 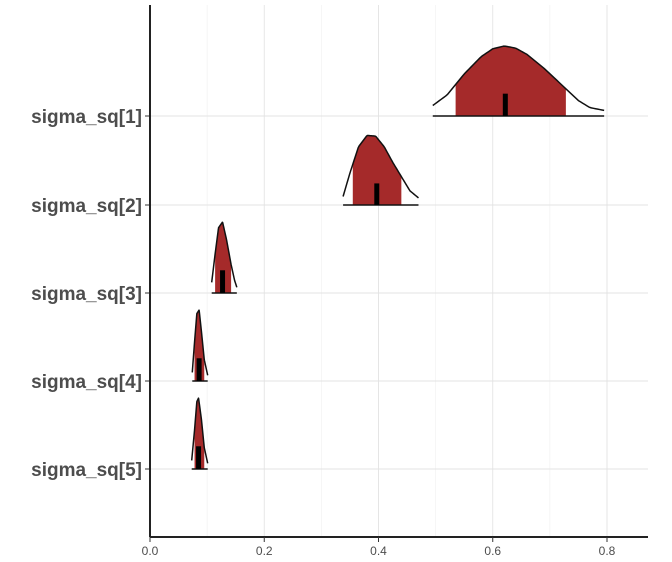 What do you see at coordinates (86, 382) in the screenshot?
I see `y-tick-label-4: sigma_sq[4]` at bounding box center [86, 382].